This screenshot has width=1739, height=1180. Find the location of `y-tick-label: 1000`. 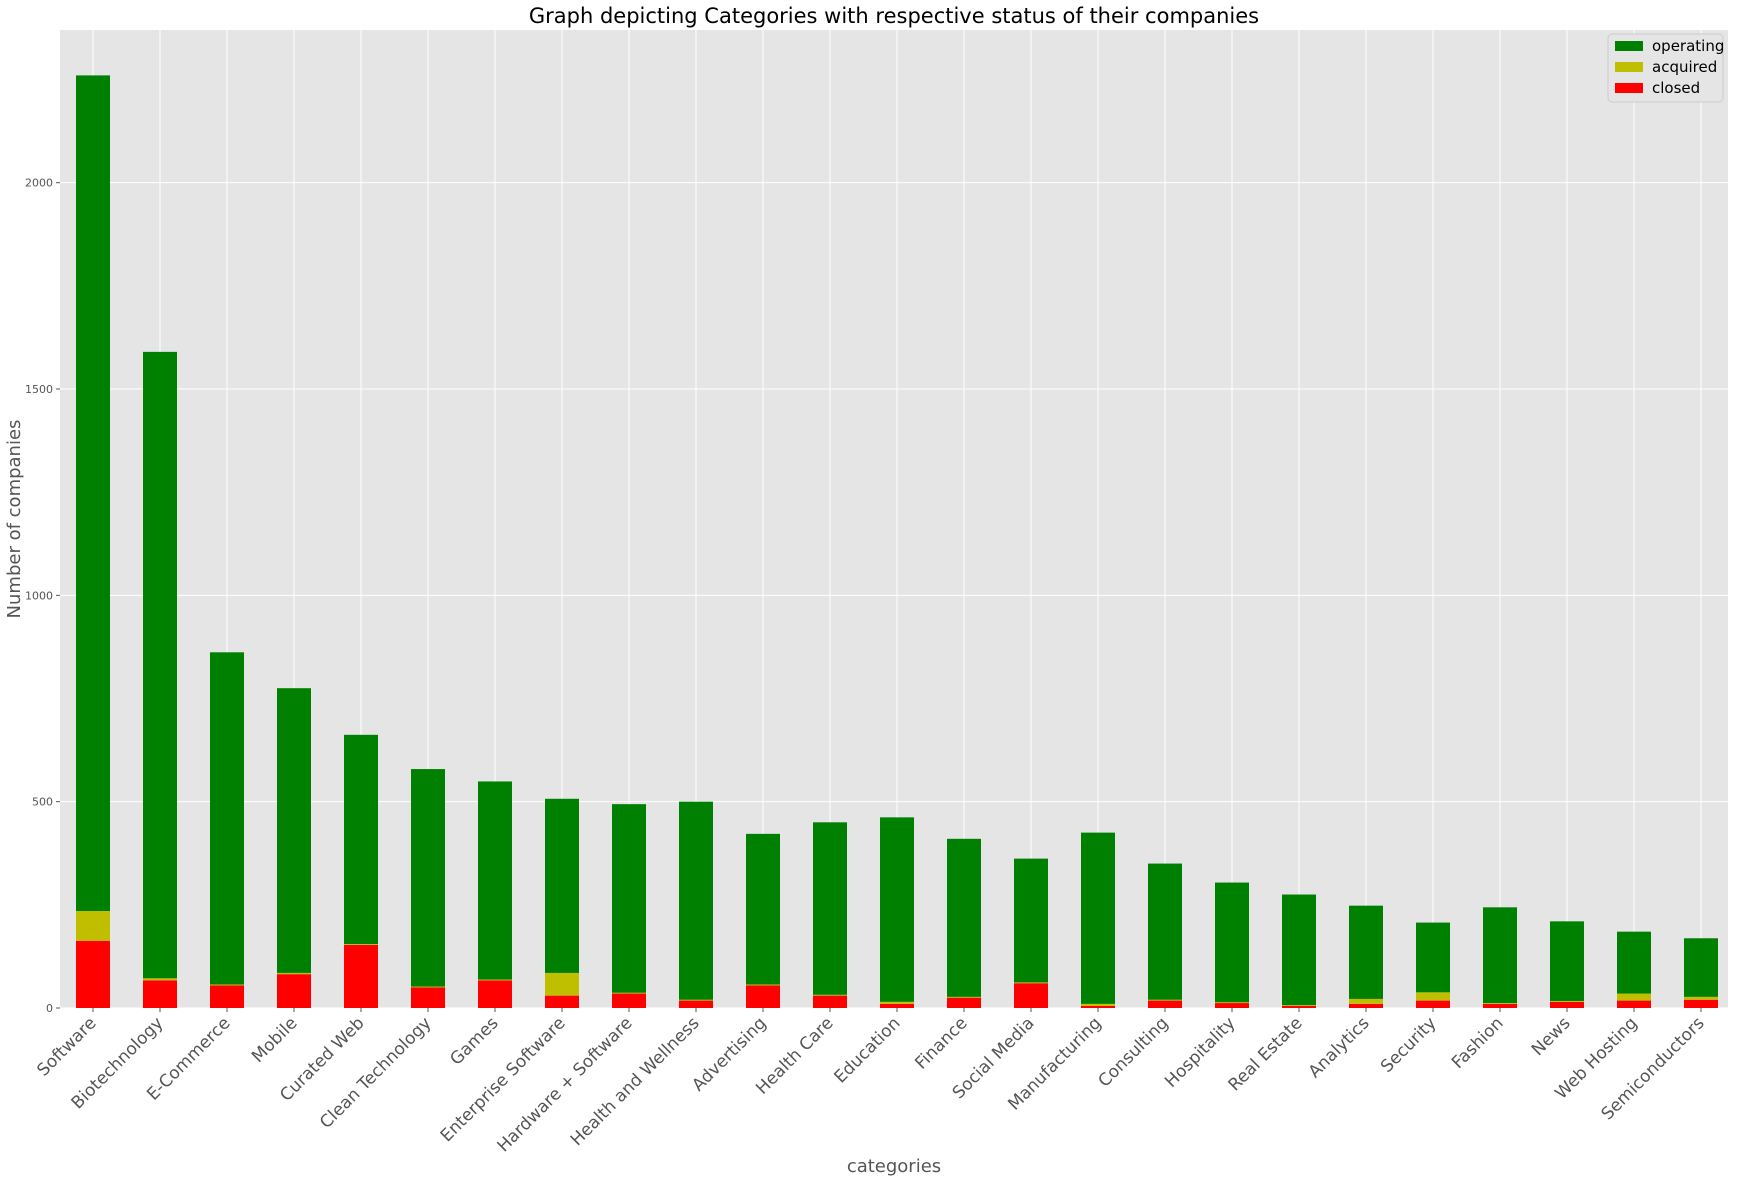

y-tick-label: 1000 is located at coordinates (39, 595).